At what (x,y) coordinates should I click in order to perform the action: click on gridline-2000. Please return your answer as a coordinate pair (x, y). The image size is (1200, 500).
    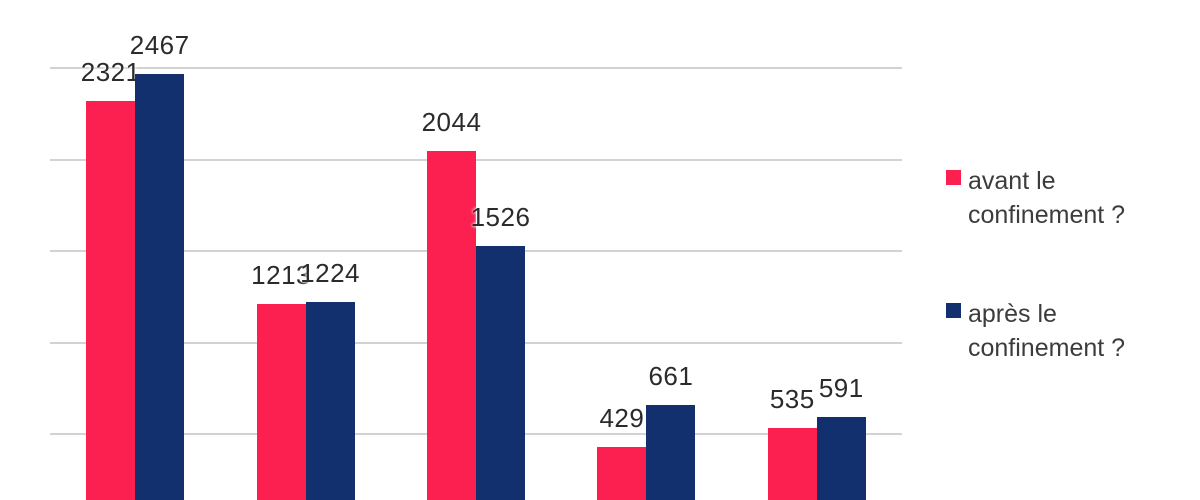
    Looking at the image, I should click on (476, 159).